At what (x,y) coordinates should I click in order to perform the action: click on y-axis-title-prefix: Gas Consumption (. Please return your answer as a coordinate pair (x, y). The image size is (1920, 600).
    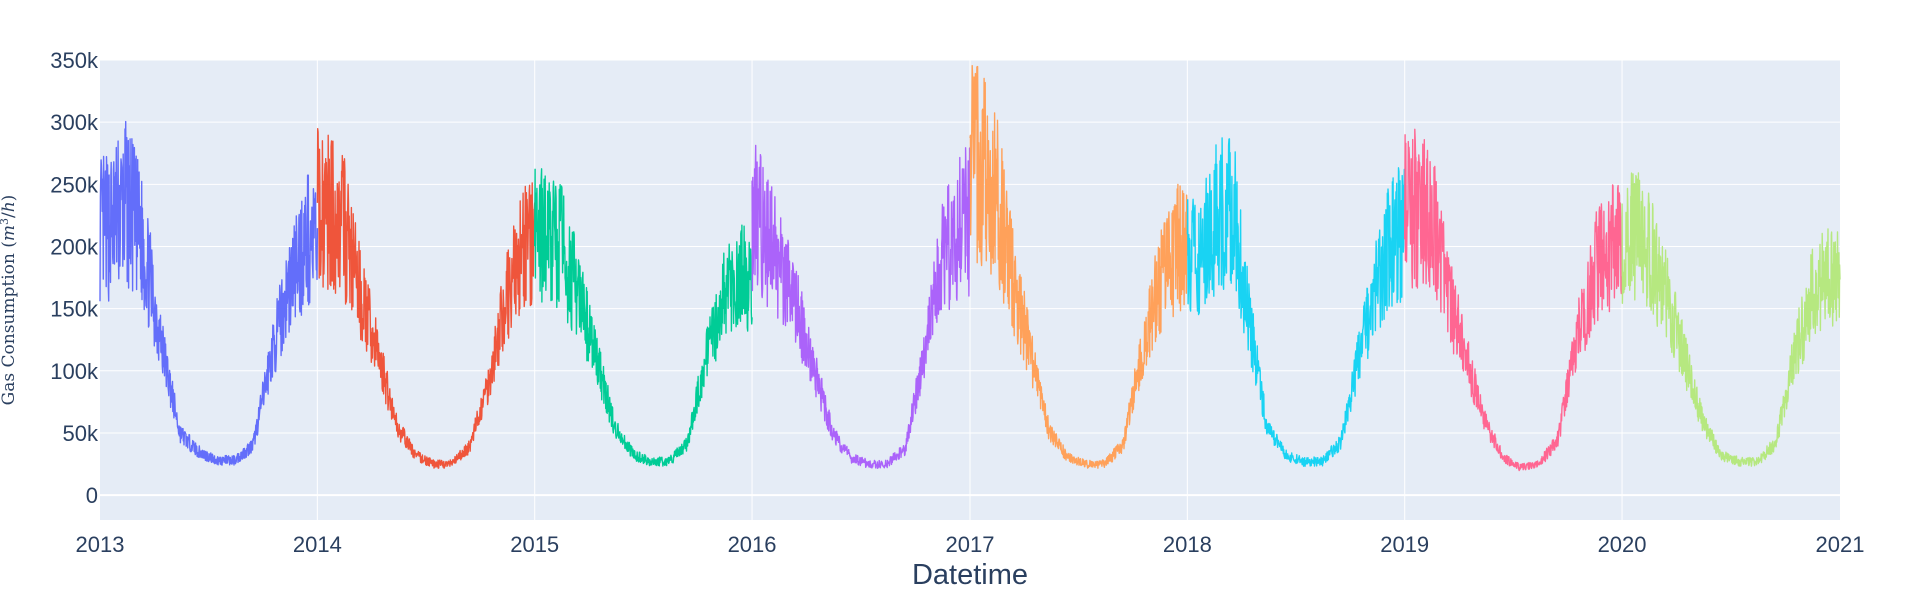
    Looking at the image, I should click on (9, 323).